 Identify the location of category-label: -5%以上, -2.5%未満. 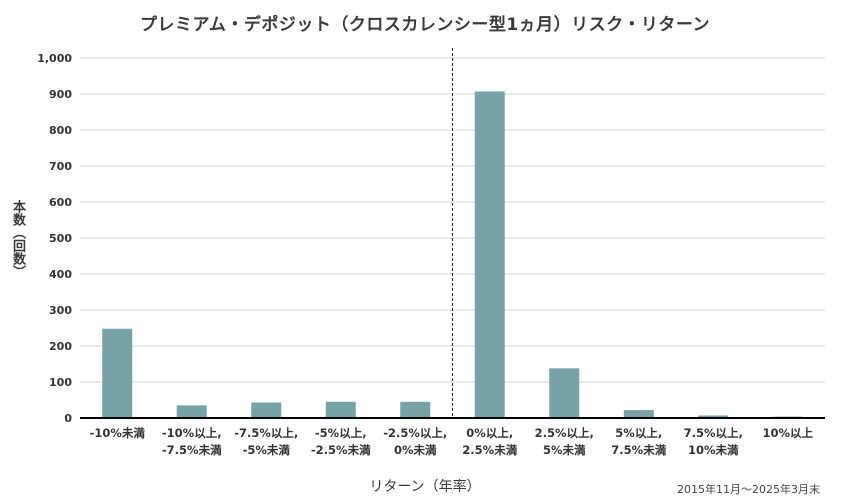
(341, 441).